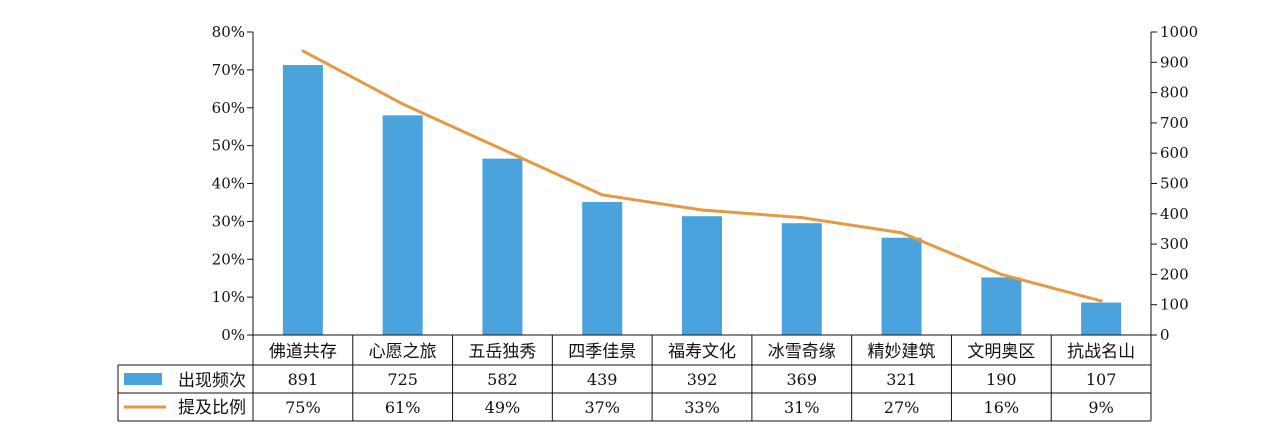 This screenshot has height=437, width=1268. What do you see at coordinates (403, 352) in the screenshot?
I see `category-label-2: 心愿之旅` at bounding box center [403, 352].